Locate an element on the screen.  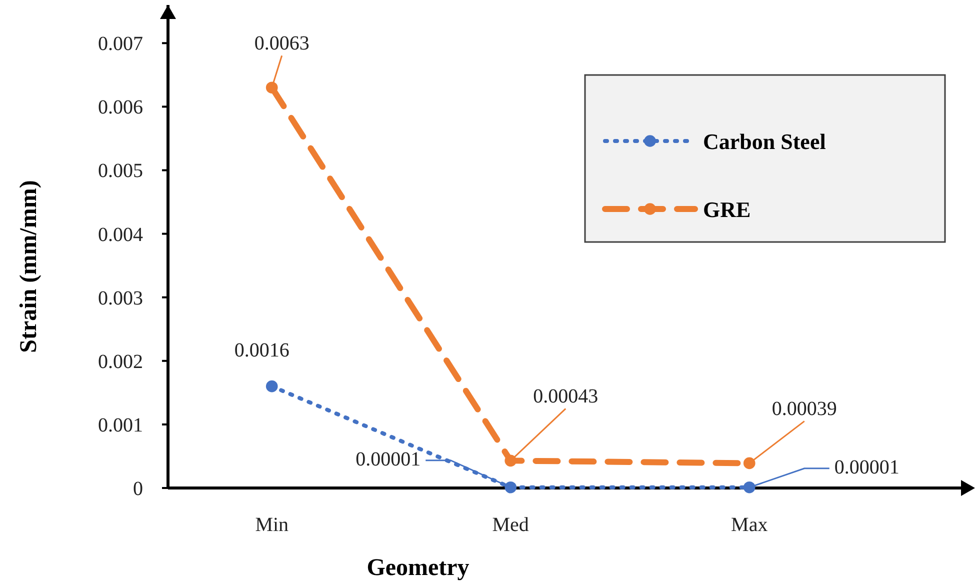
y-tick-label: 0 is located at coordinates (138, 489).